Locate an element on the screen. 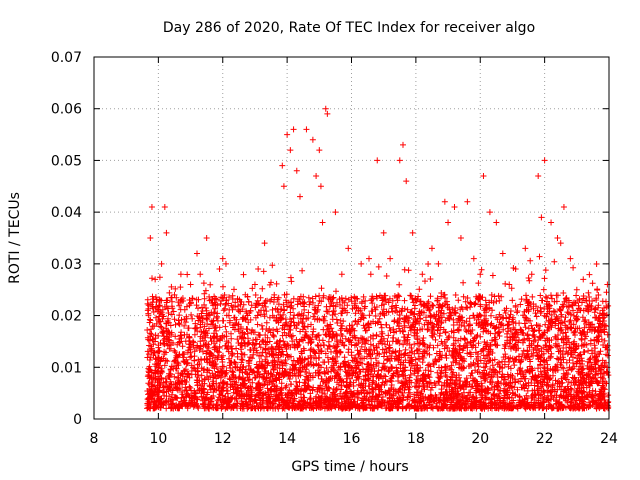 This screenshot has width=640, height=480. y-tick-label: 0.04 is located at coordinates (66, 213).